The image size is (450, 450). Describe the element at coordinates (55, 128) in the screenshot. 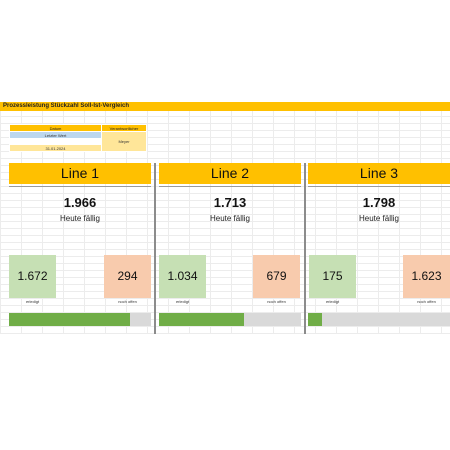

I see `date-header: Datum` at that location.